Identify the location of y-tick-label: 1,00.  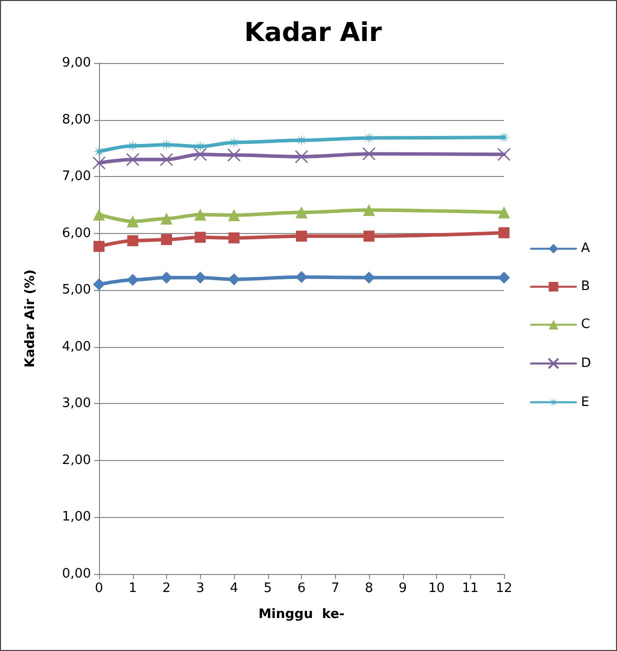
(76, 517).